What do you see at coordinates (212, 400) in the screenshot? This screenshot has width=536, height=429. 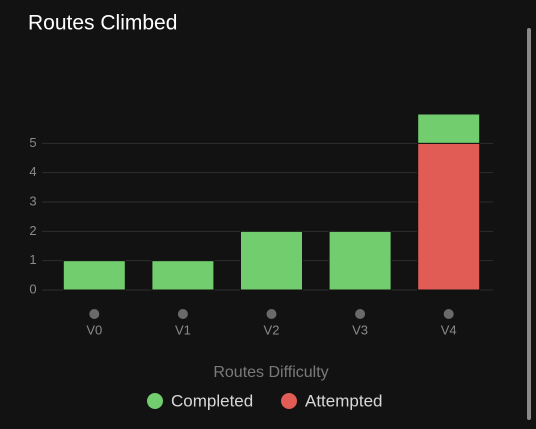 I see `legend-label: Completed` at bounding box center [212, 400].